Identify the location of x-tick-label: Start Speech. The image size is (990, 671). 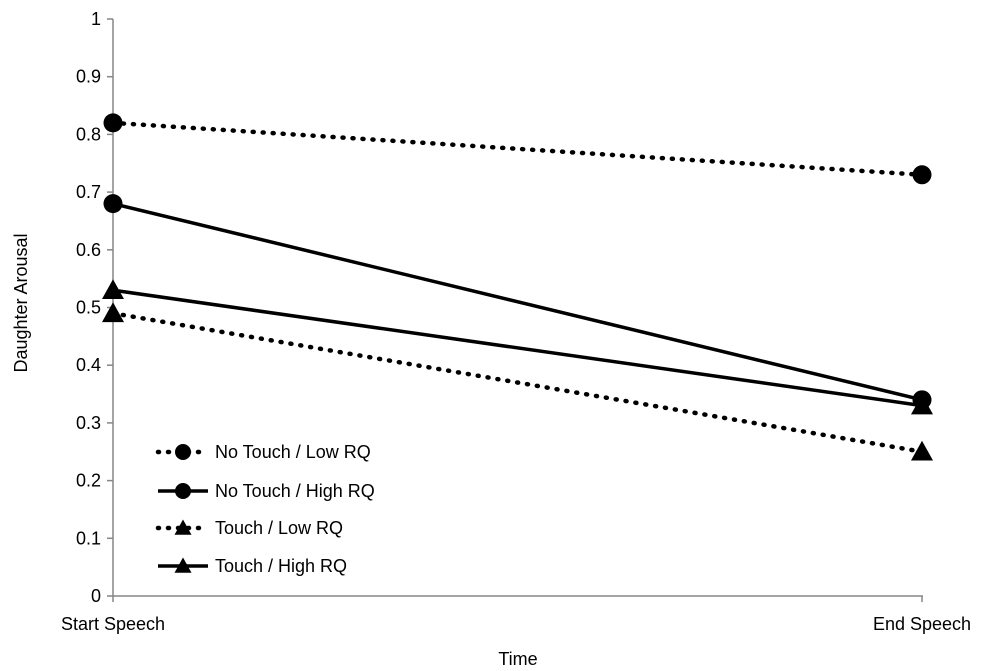
(113, 624).